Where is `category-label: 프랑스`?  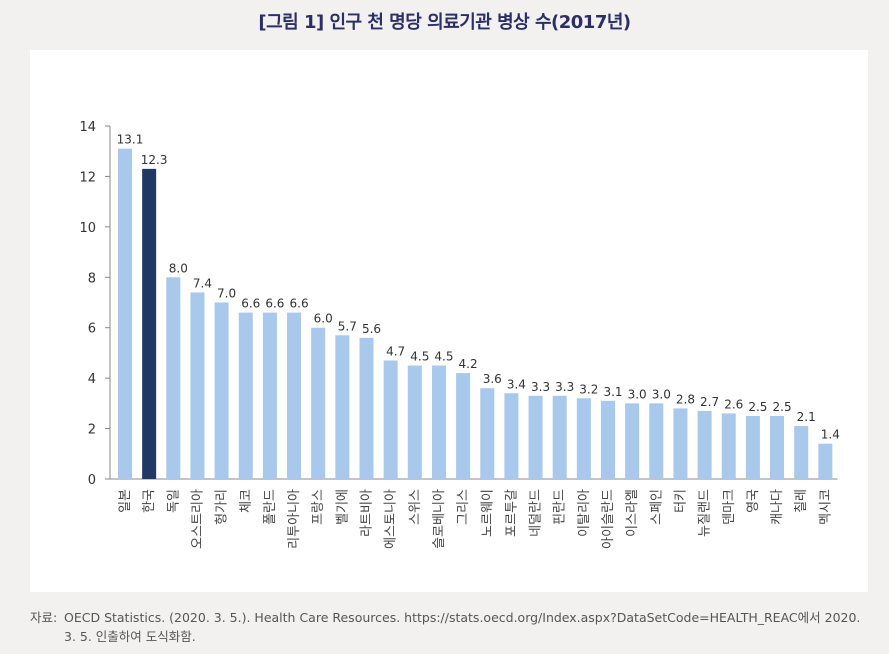 category-label: 프랑스 is located at coordinates (318, 507).